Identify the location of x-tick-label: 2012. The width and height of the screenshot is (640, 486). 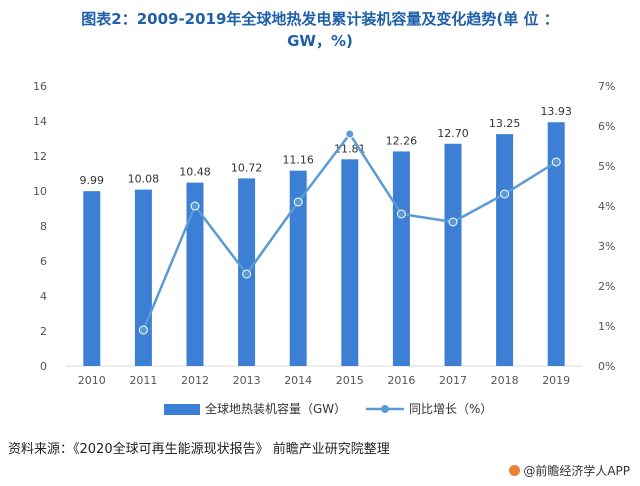
(195, 380).